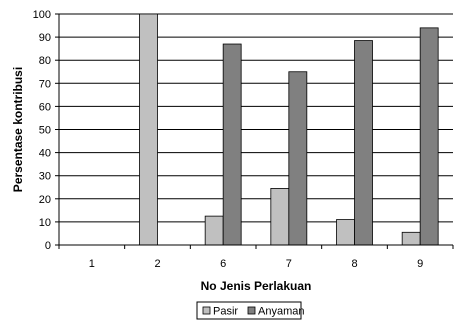  What do you see at coordinates (45, 84) in the screenshot?
I see `y-tick-label: 70` at bounding box center [45, 84].